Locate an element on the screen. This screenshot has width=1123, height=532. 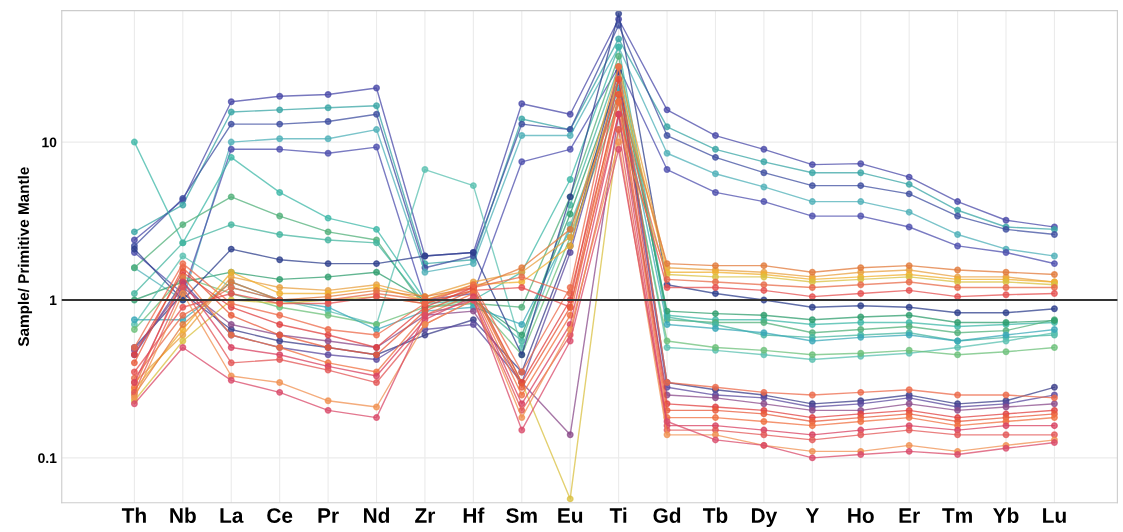
x-tick-label: Ce is located at coordinates (280, 515).